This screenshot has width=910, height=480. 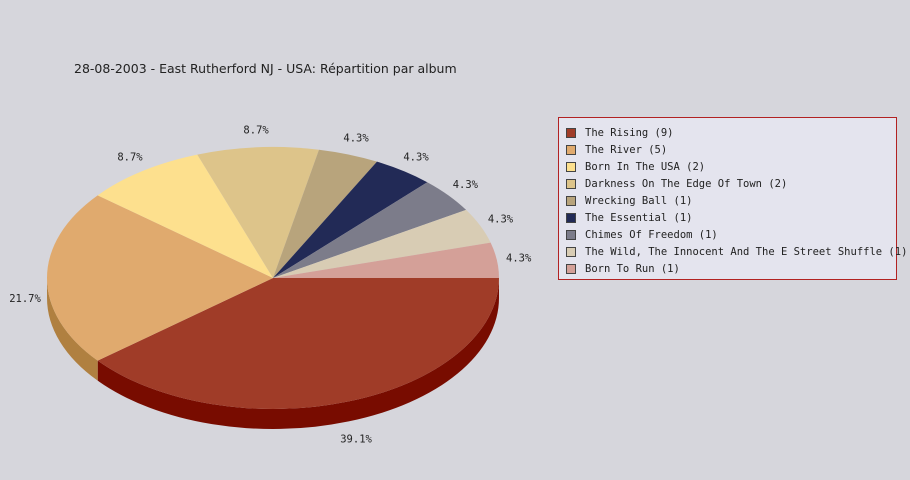 I want to click on legend-label: The Essential (1), so click(x=639, y=217).